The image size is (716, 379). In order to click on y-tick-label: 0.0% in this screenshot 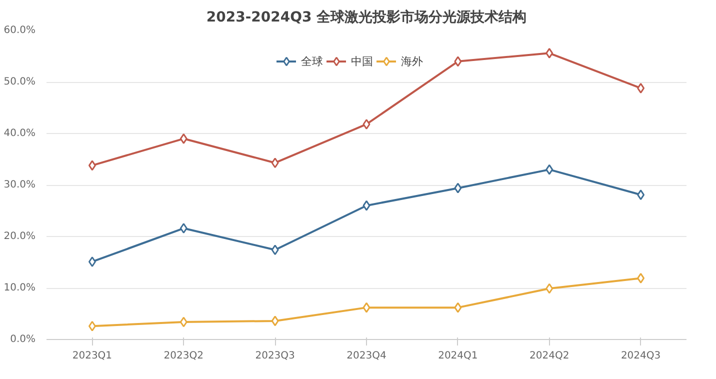, I will do `click(23, 339)`.